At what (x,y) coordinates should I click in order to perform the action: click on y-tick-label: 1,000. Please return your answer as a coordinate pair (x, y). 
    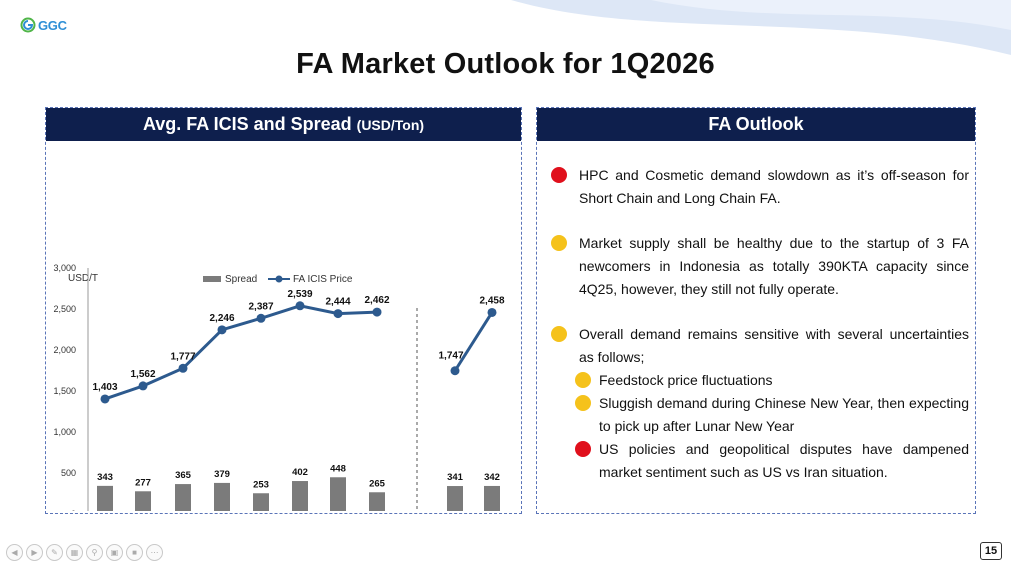
    Looking at the image, I should click on (64, 432).